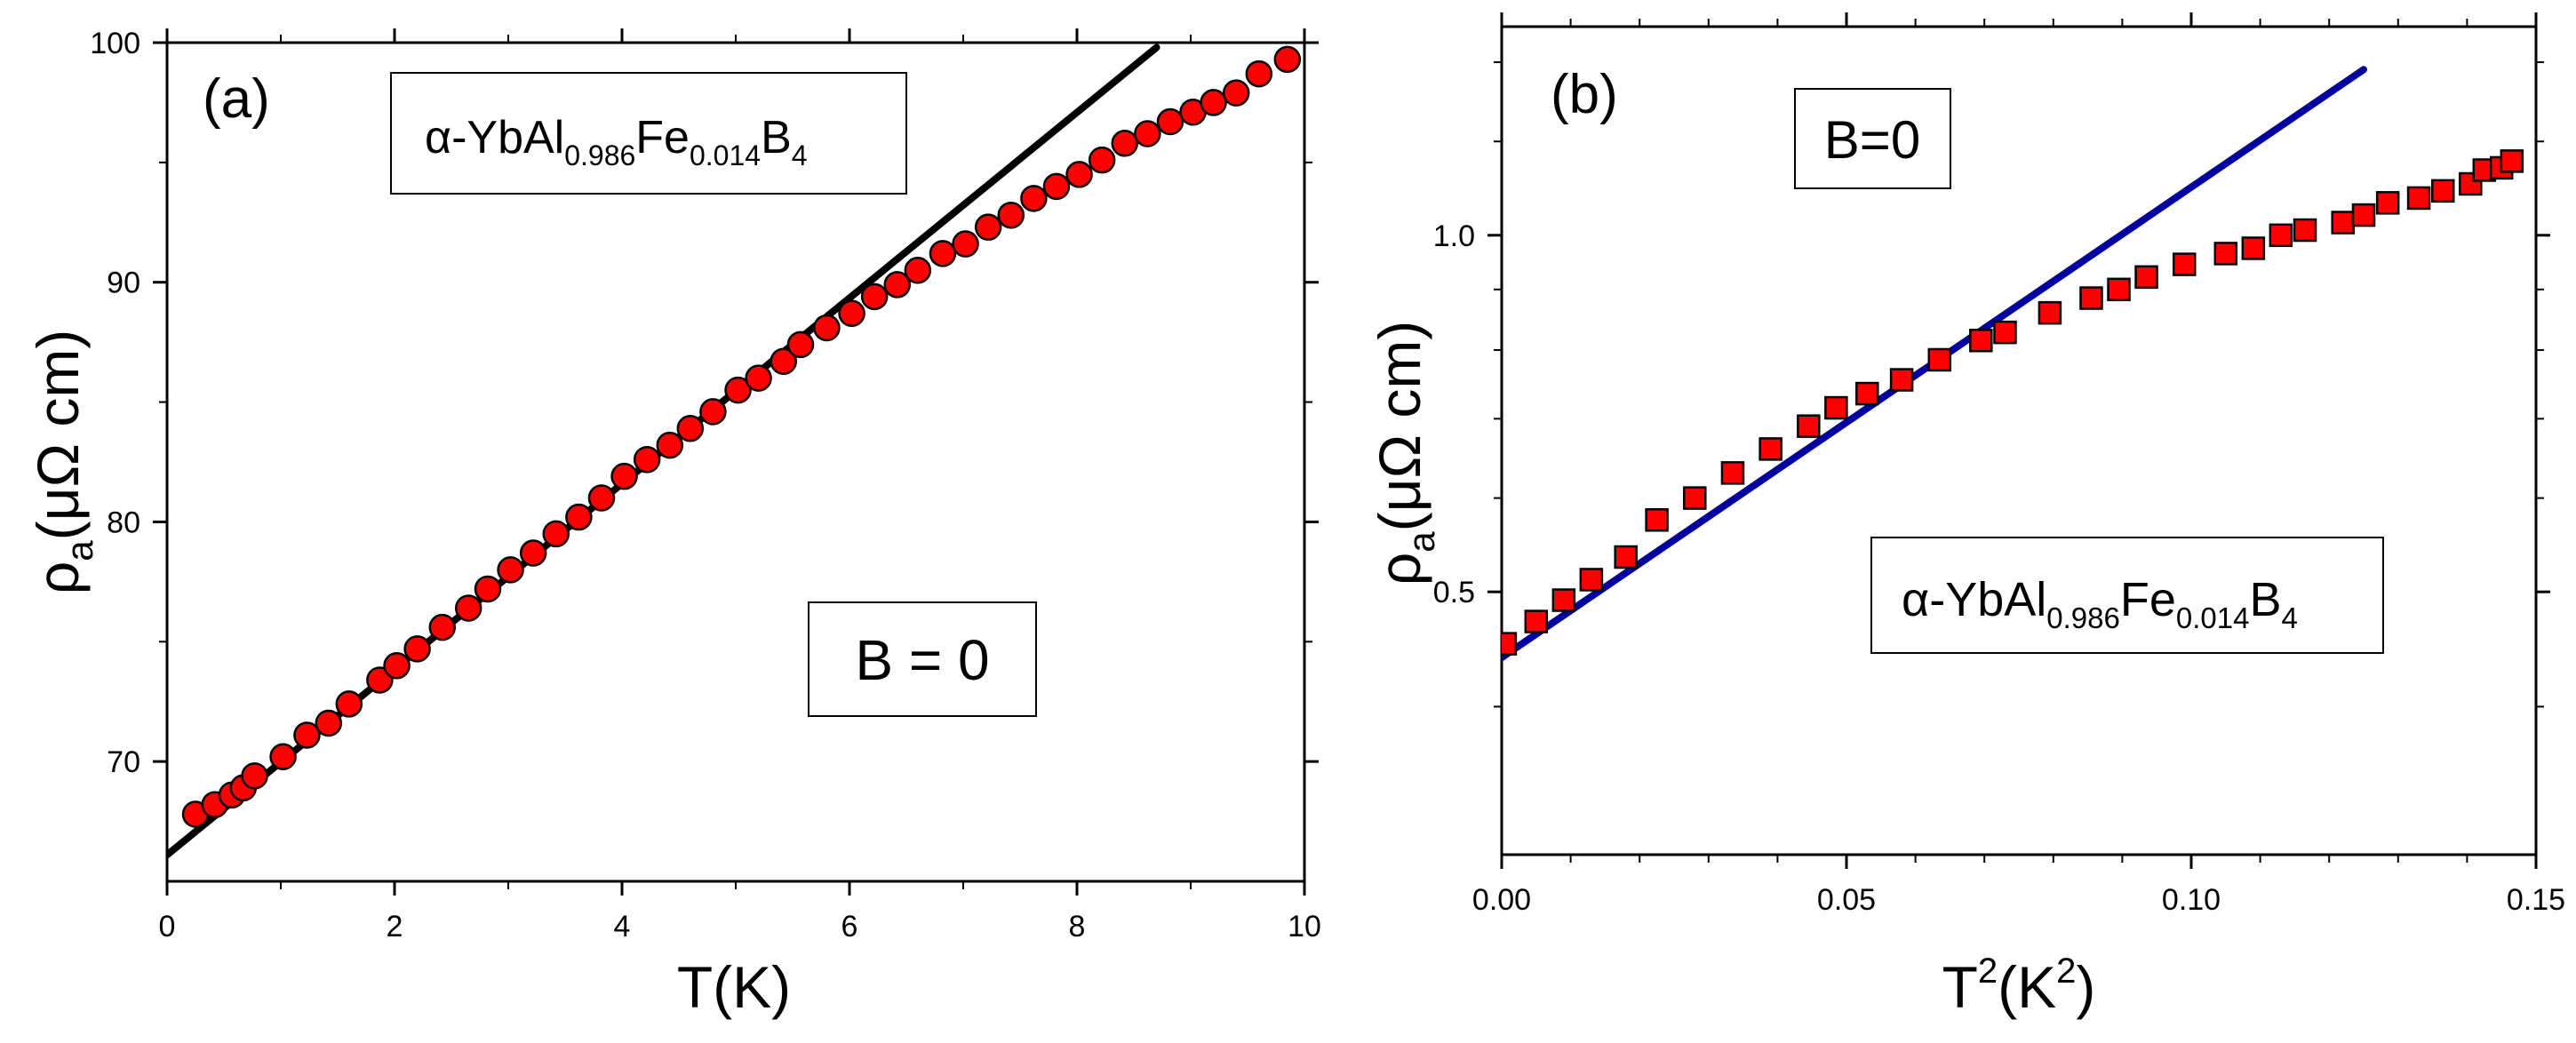  What do you see at coordinates (58, 435) in the screenshot?
I see `y-label-part: (μΩ cm)` at bounding box center [58, 435].